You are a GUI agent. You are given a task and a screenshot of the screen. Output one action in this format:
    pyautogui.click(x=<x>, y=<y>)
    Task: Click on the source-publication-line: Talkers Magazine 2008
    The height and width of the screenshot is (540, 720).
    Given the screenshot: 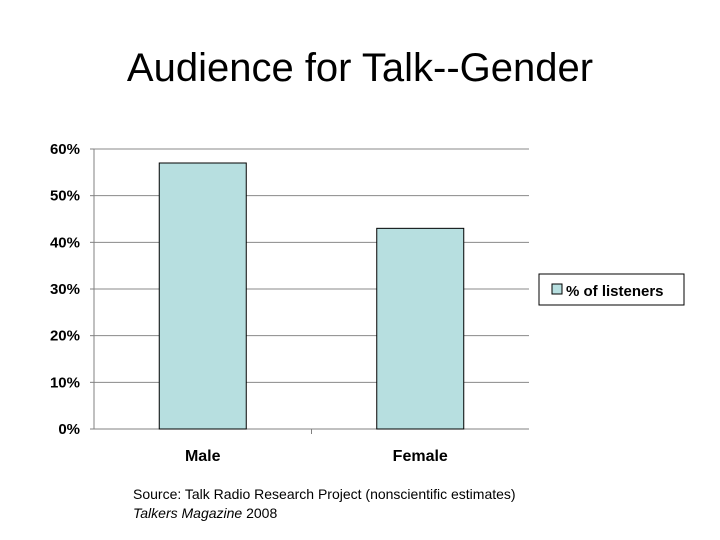 What is the action you would take?
    pyautogui.click(x=324, y=513)
    